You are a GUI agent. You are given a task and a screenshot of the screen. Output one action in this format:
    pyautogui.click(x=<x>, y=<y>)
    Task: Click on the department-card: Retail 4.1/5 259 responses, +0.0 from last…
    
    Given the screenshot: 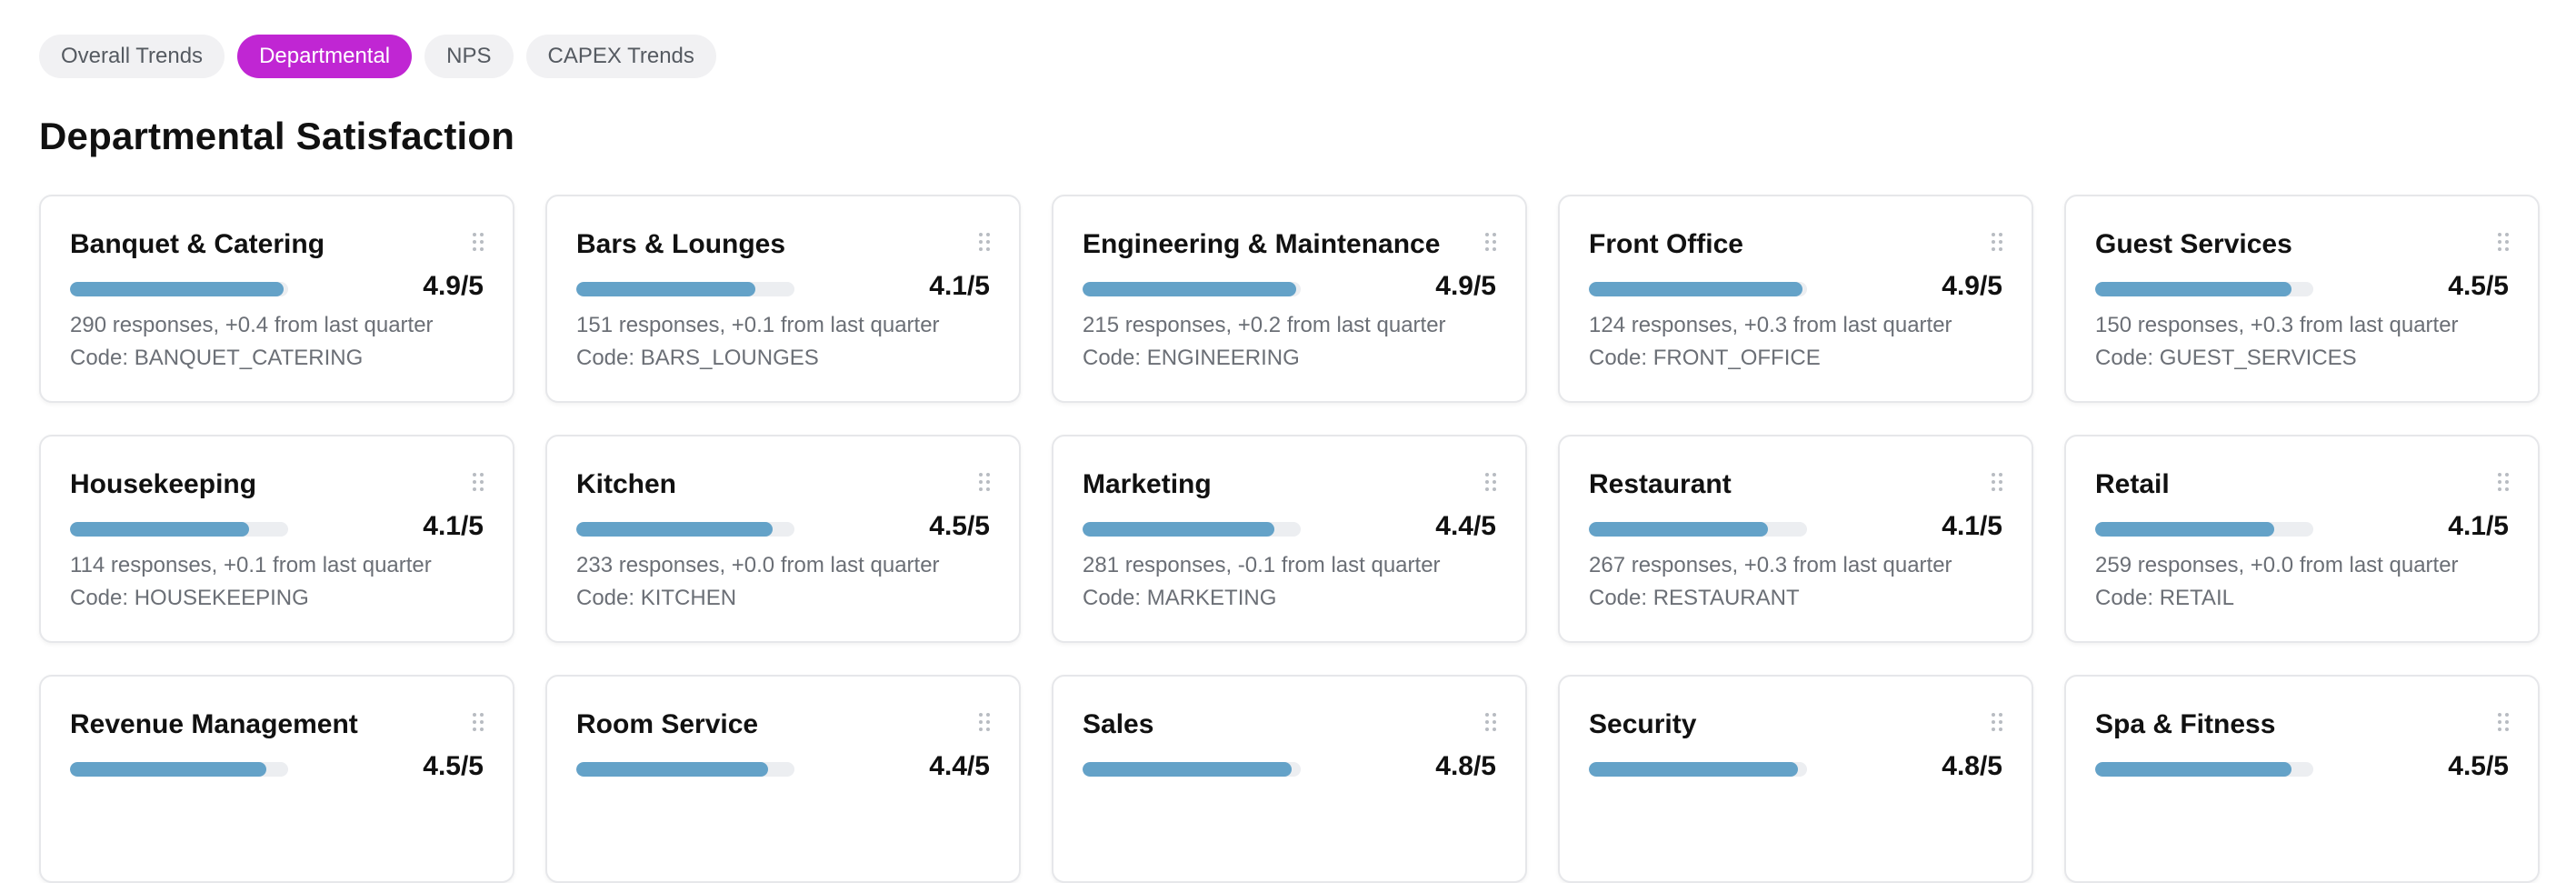 What is the action you would take?
    pyautogui.click(x=2302, y=539)
    